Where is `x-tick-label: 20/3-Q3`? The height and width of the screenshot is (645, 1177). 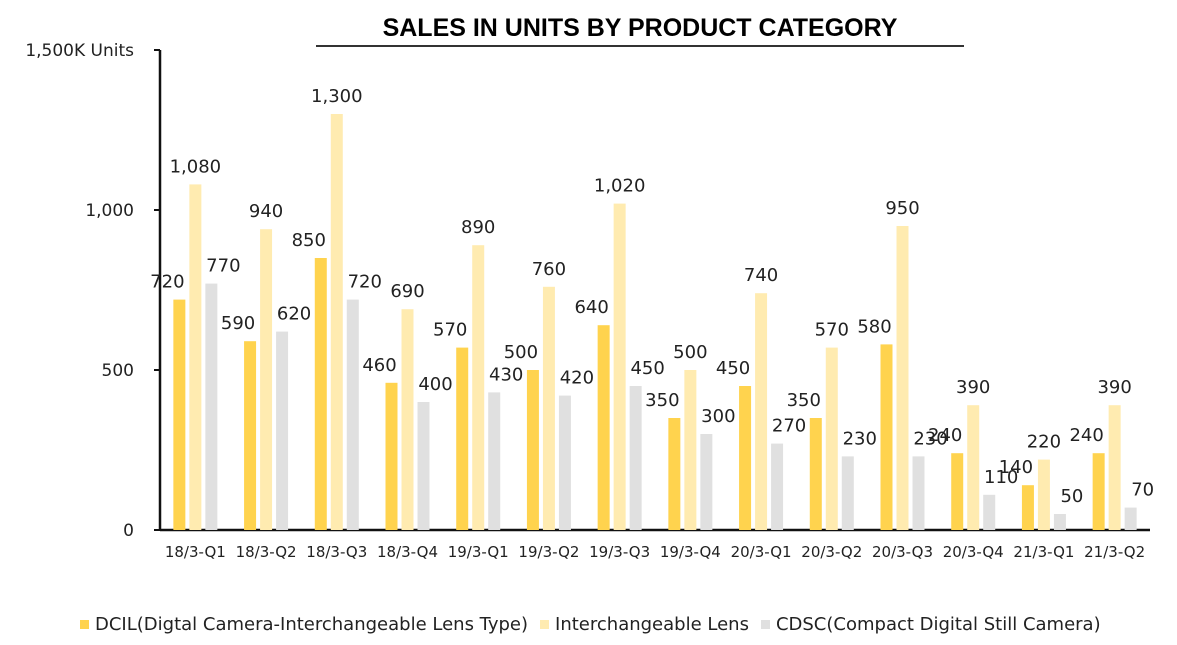 x-tick-label: 20/3-Q3 is located at coordinates (902, 552).